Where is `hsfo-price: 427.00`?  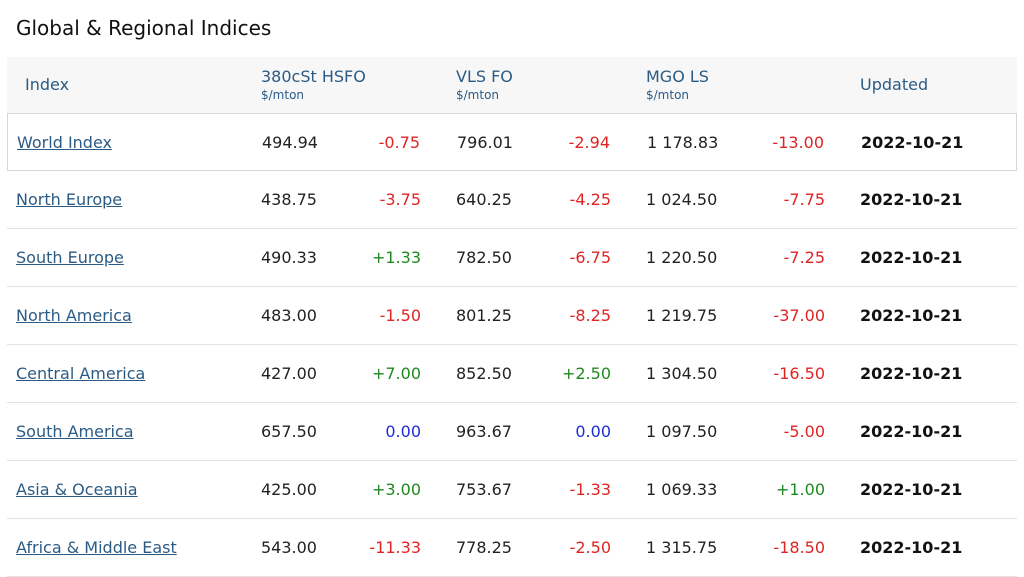 hsfo-price: 427.00 is located at coordinates (289, 373).